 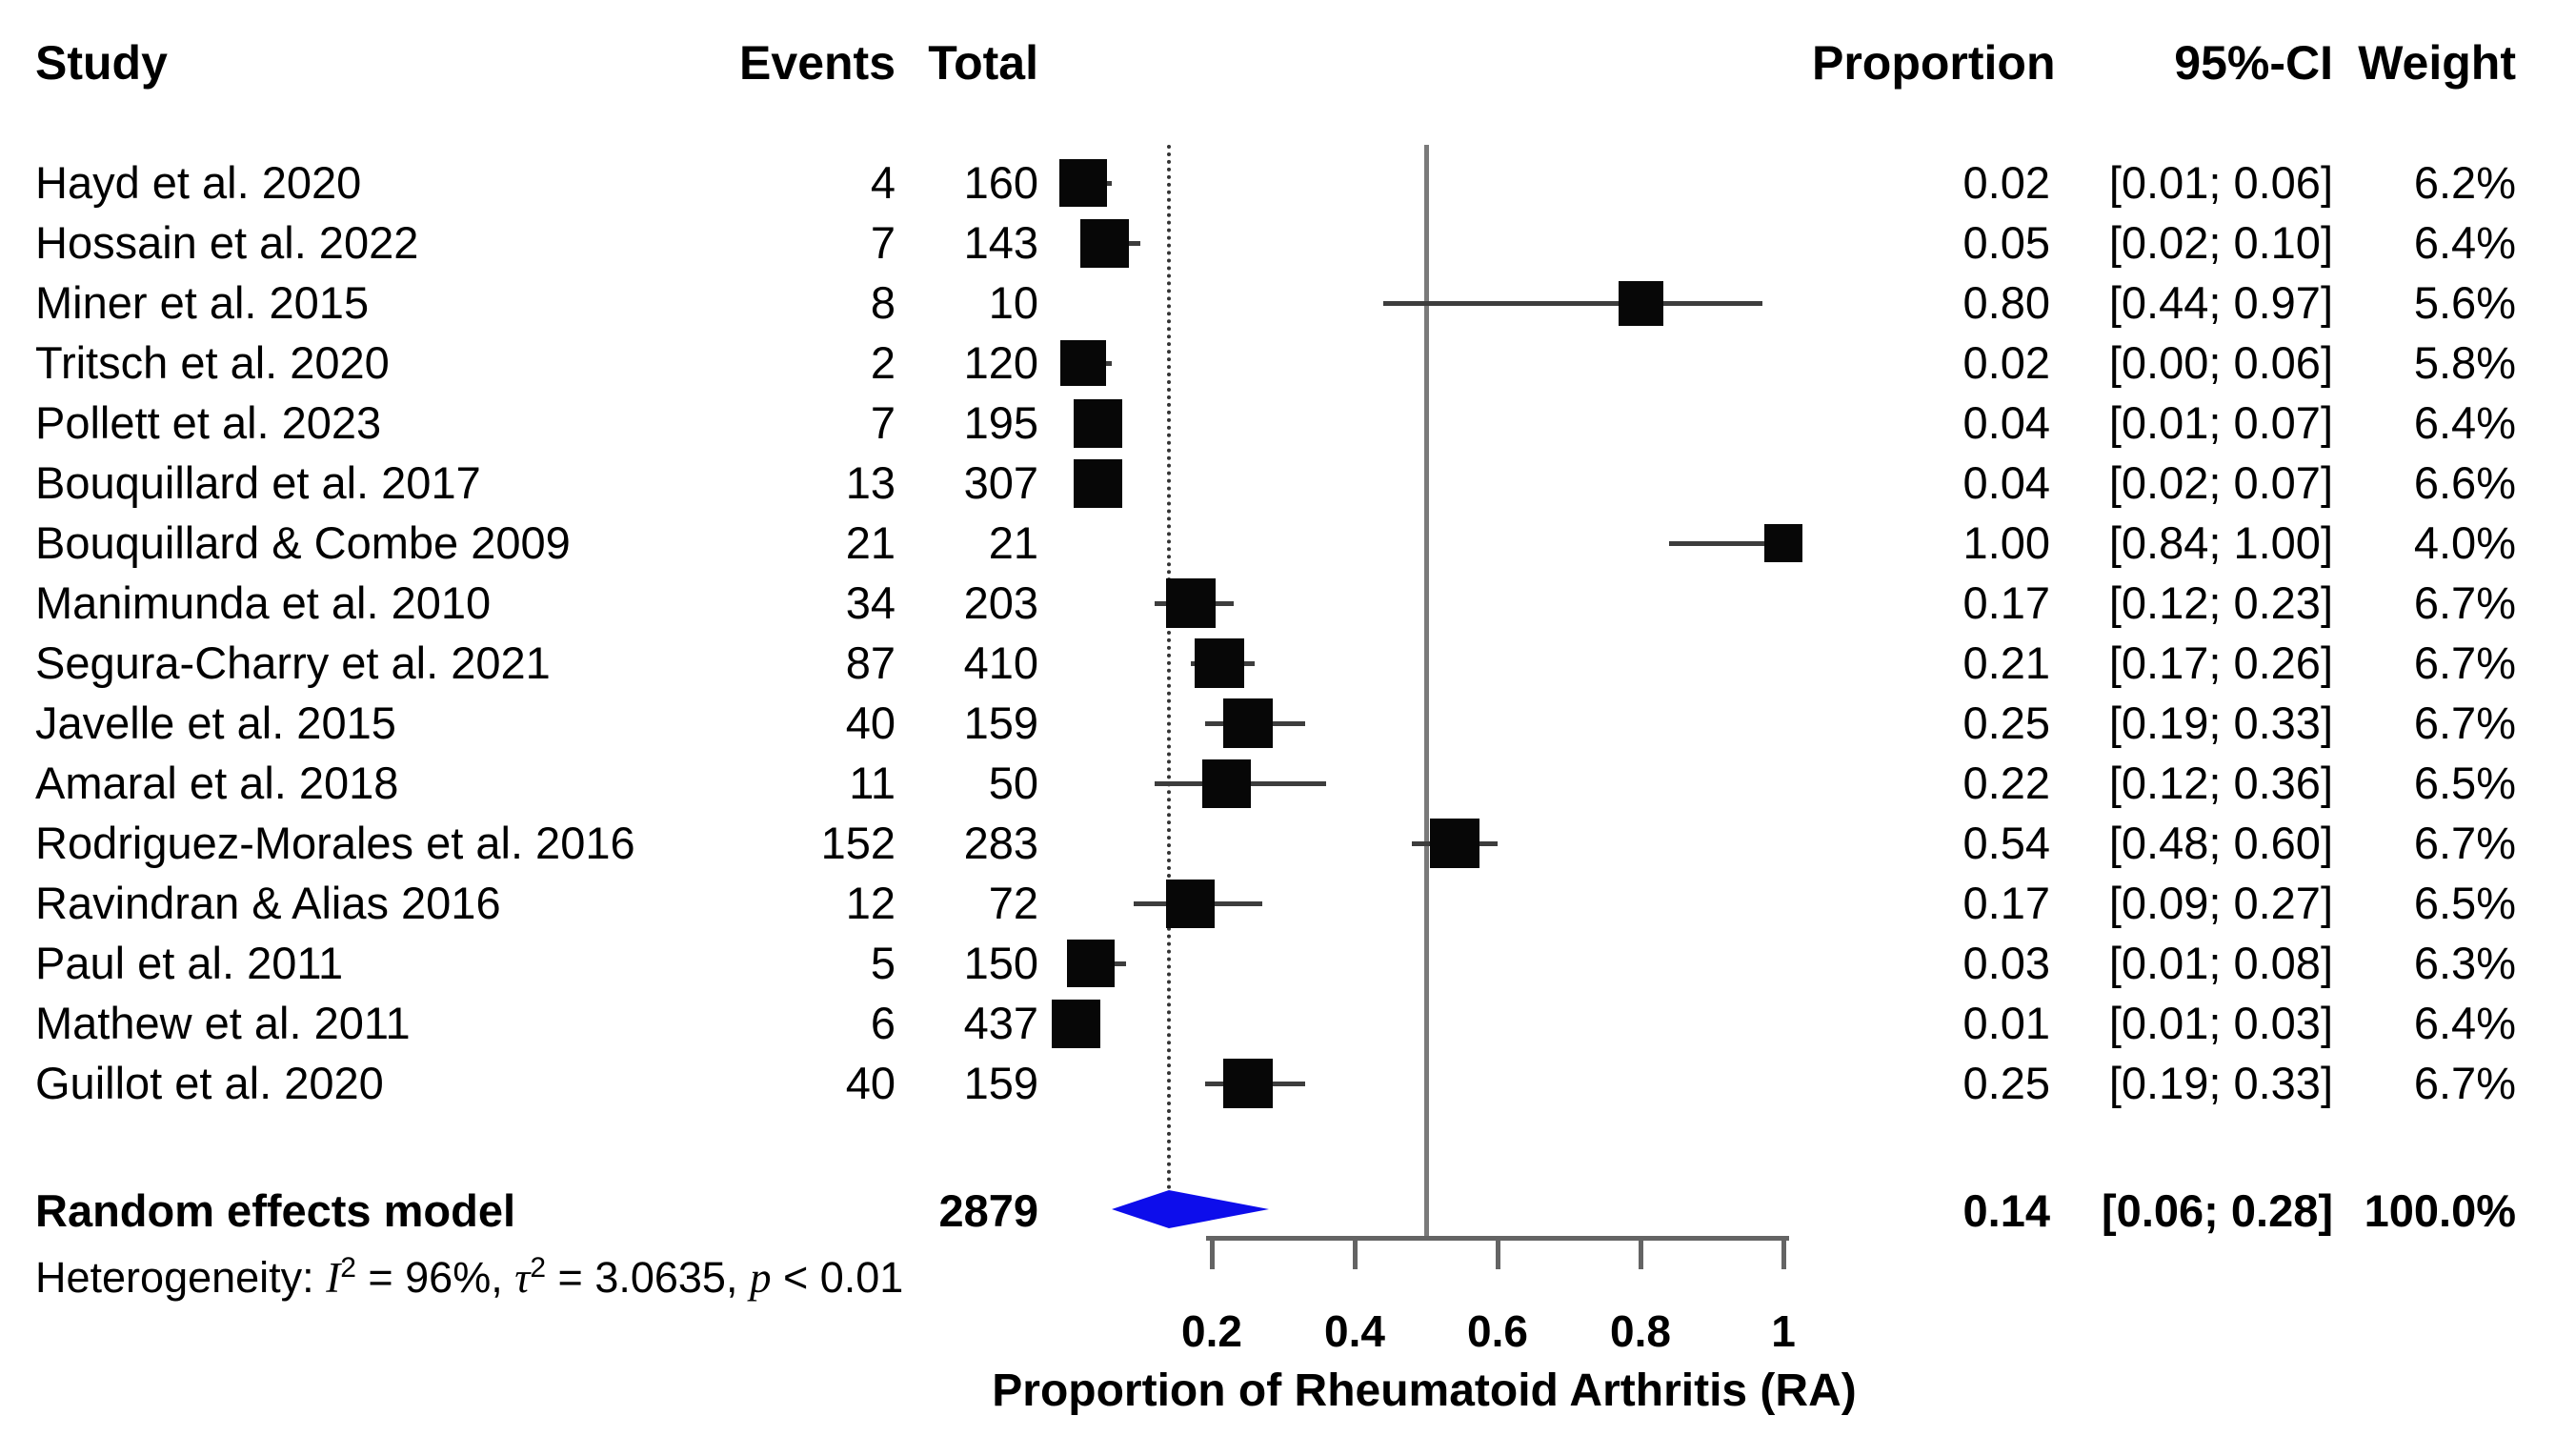 I want to click on study-name: Manimunda et al. 2010, so click(x=263, y=602).